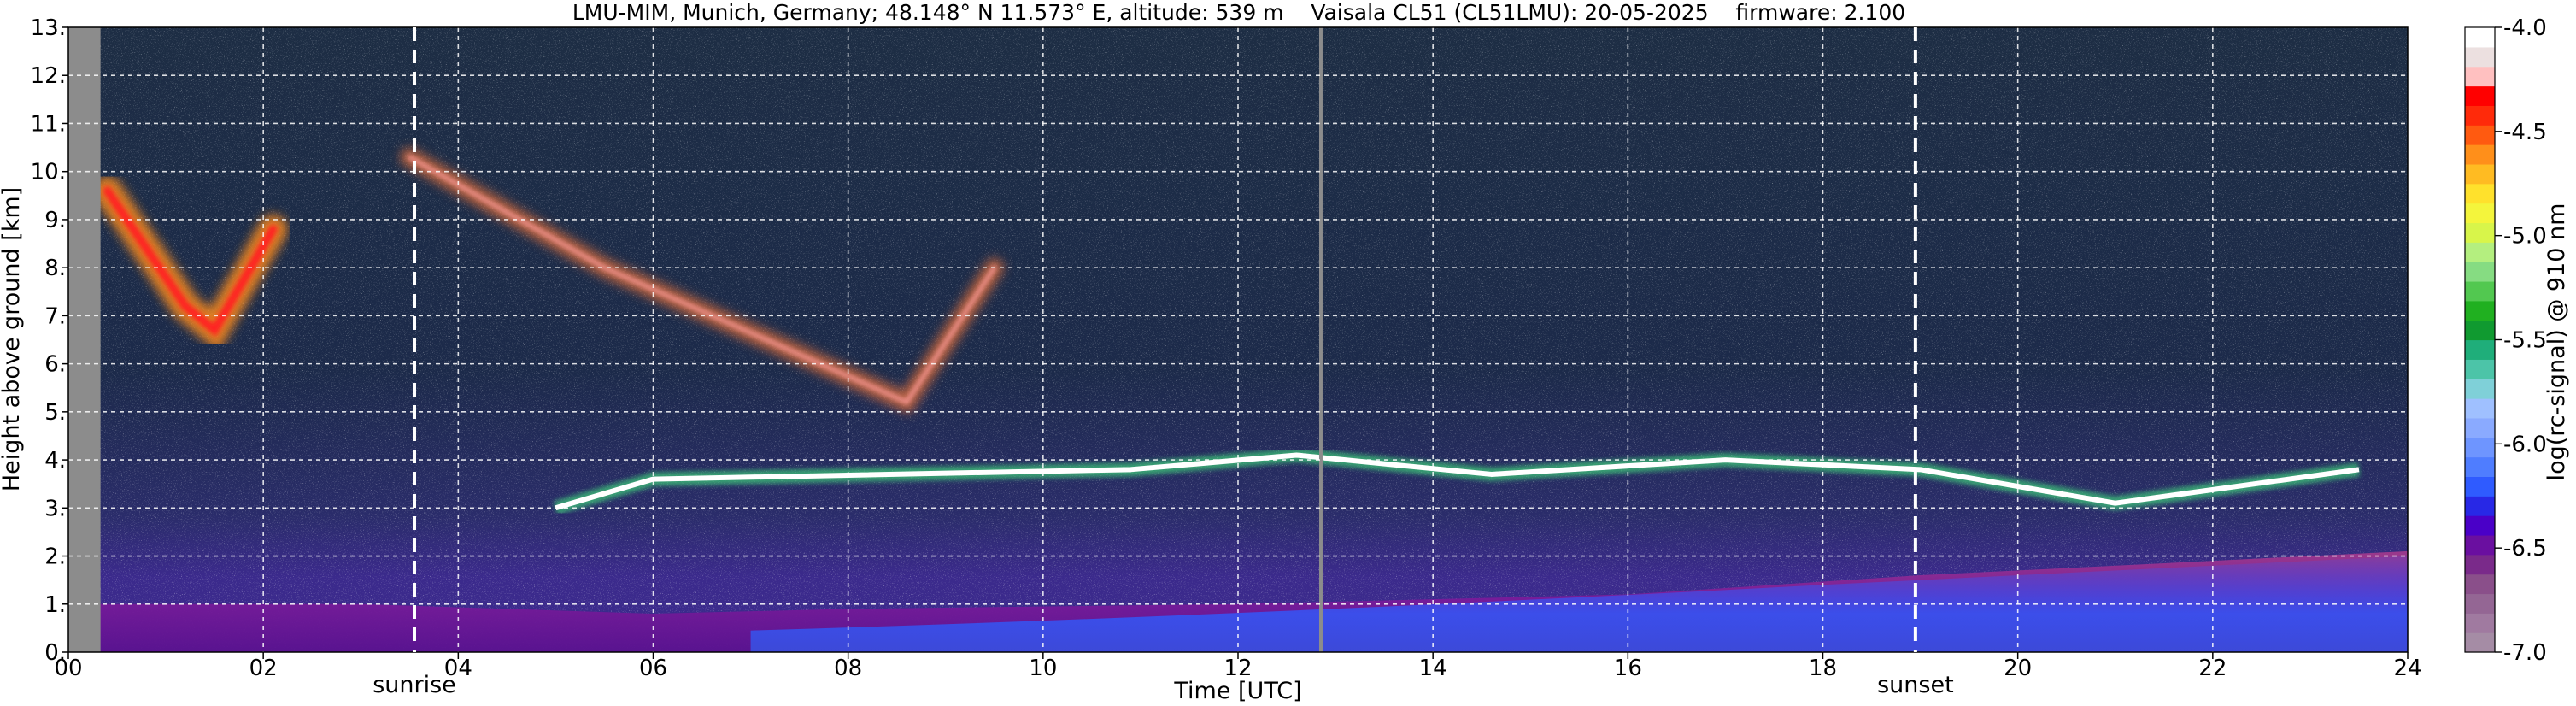 This screenshot has height=706, width=2576. I want to click on x-tick-label: 00, so click(68, 668).